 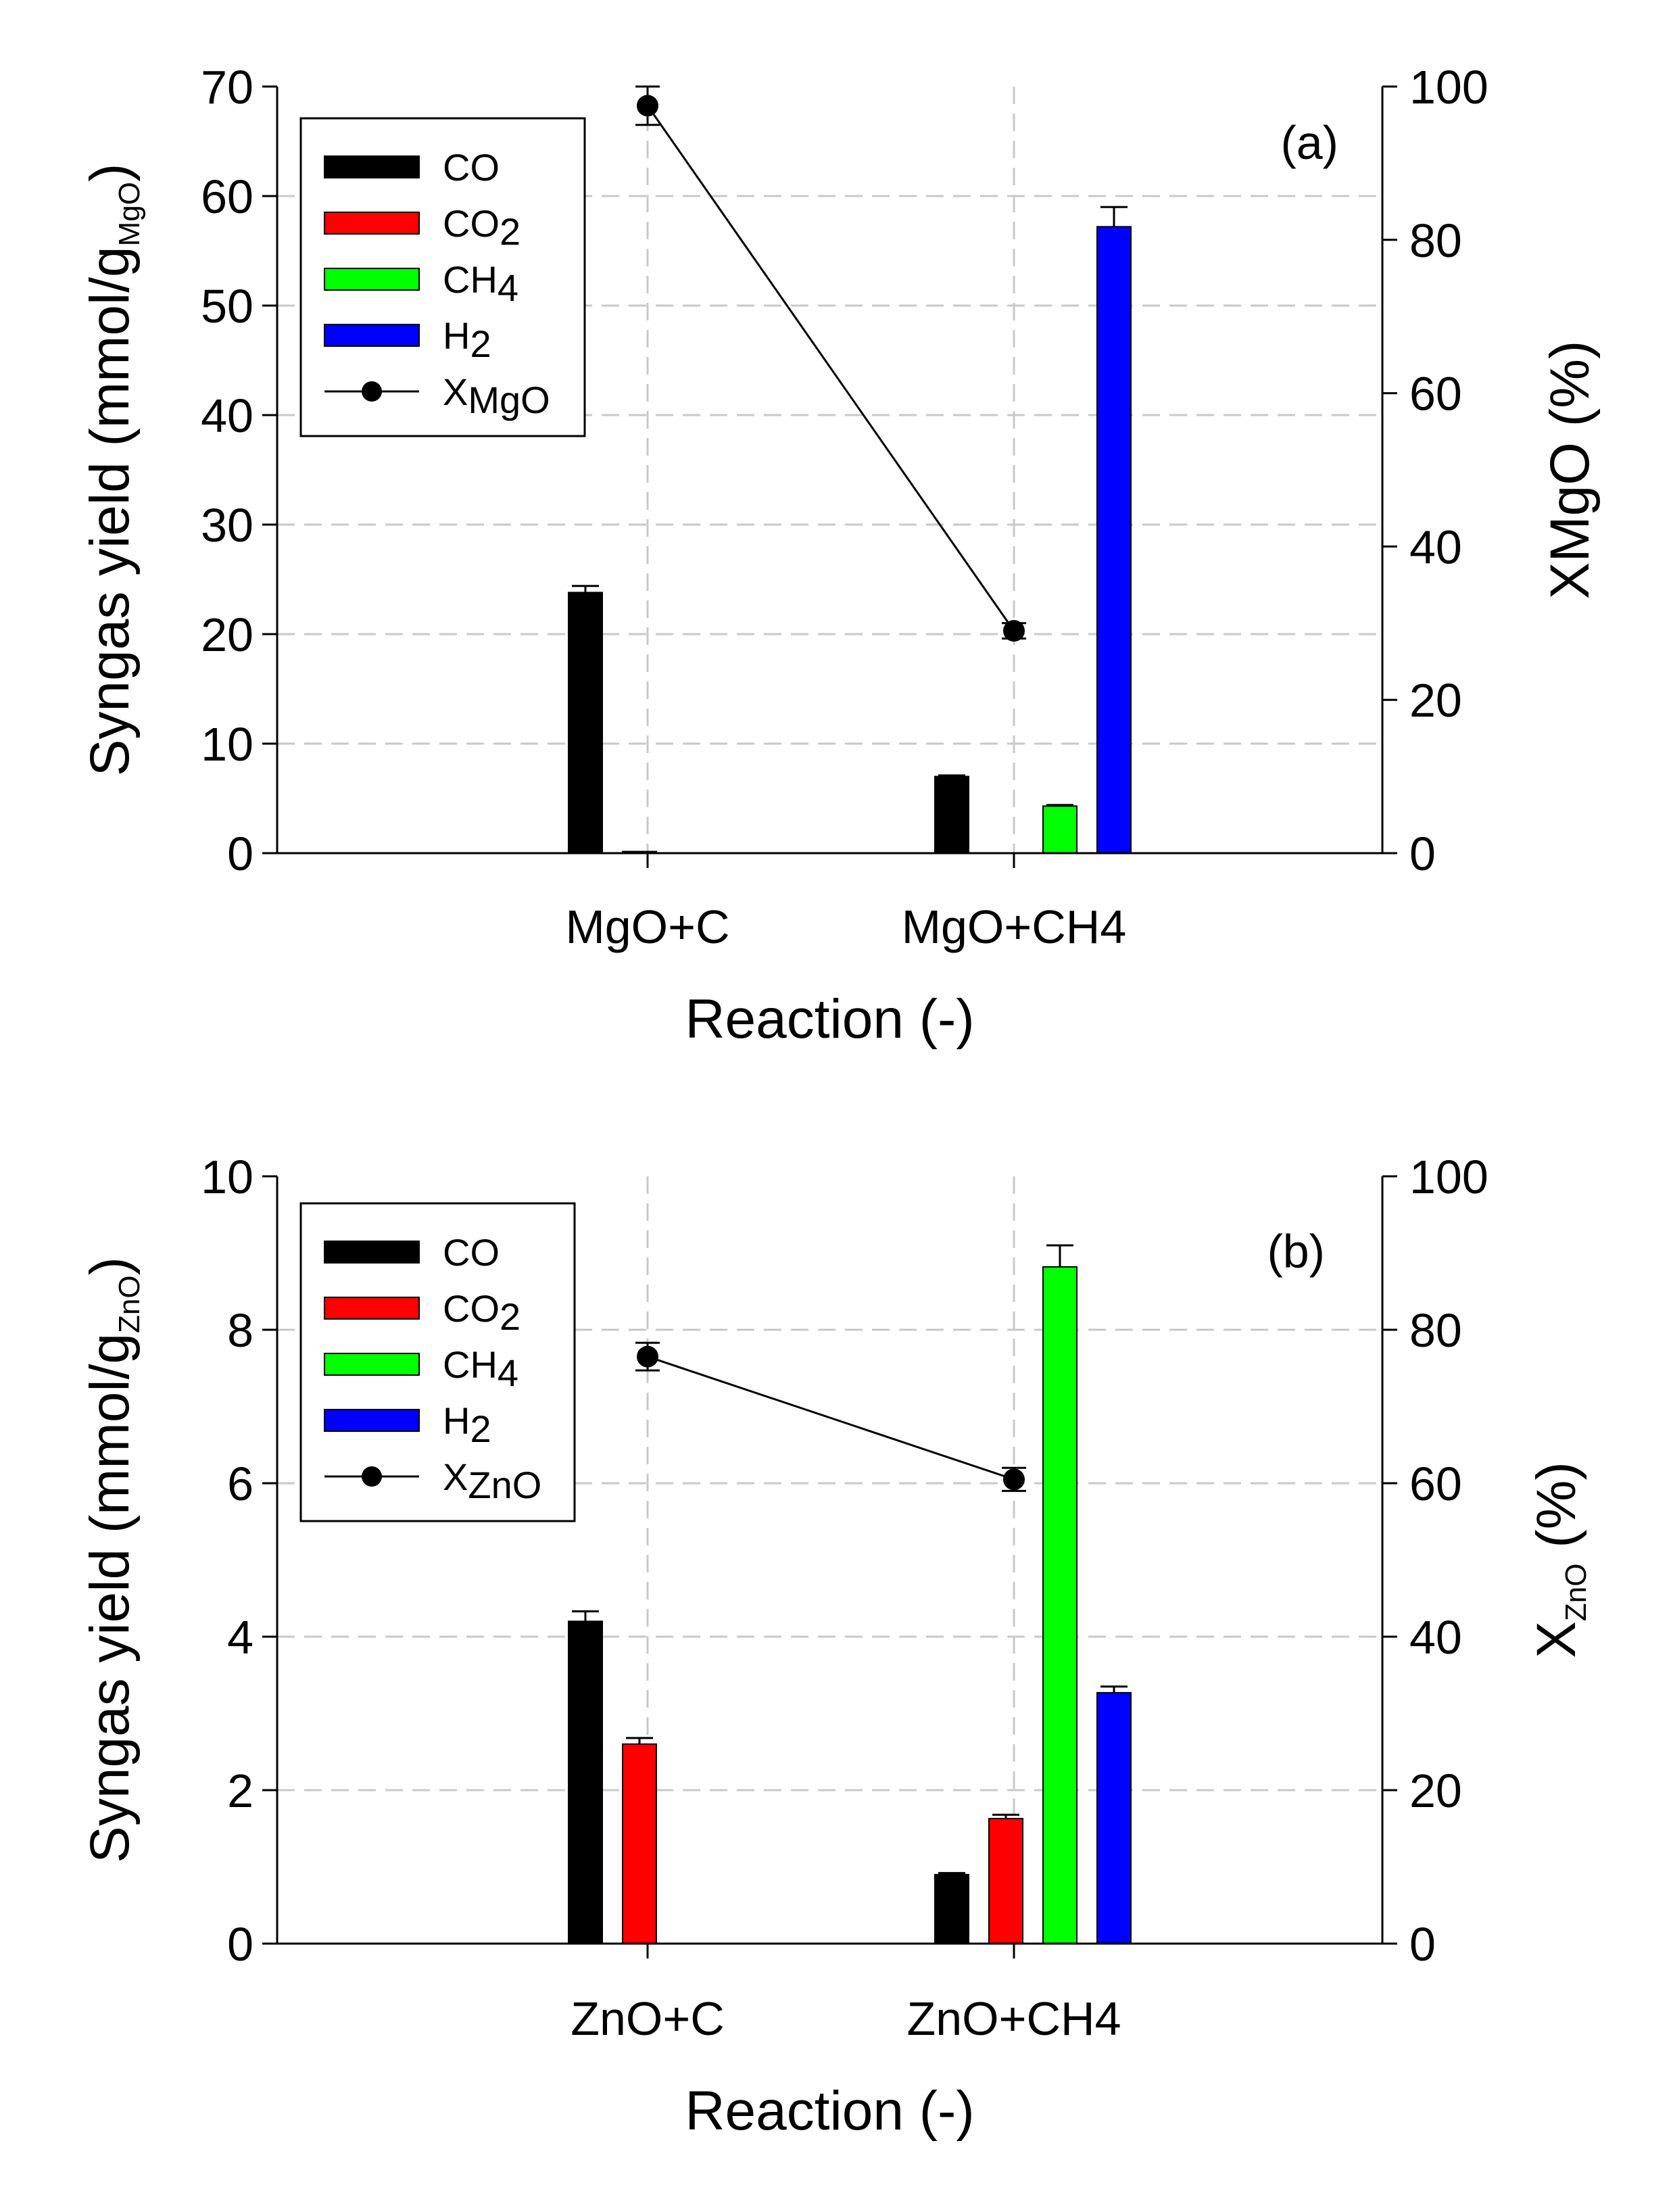 What do you see at coordinates (129, 1304) in the screenshot?
I see `y-axis-title-subscript: ZnO` at bounding box center [129, 1304].